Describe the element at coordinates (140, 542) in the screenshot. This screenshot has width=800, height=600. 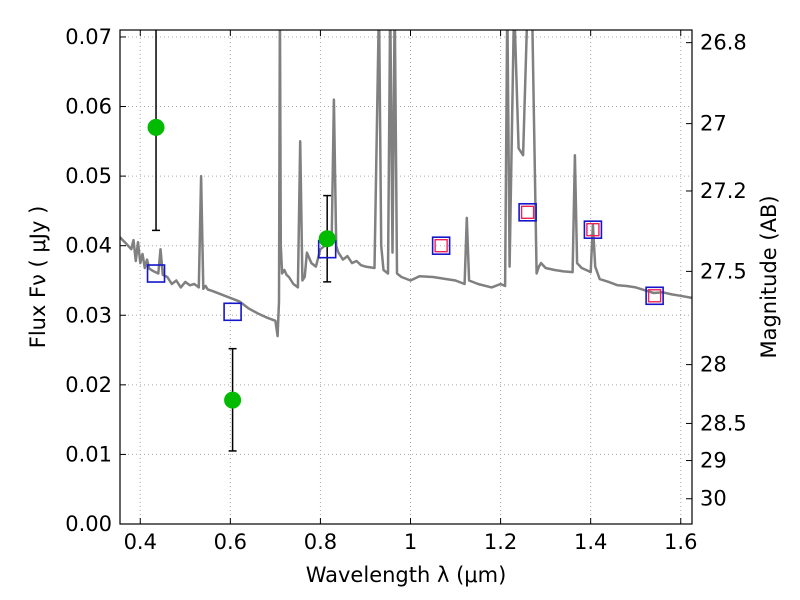
I see `x-tick-label: 0.4` at that location.